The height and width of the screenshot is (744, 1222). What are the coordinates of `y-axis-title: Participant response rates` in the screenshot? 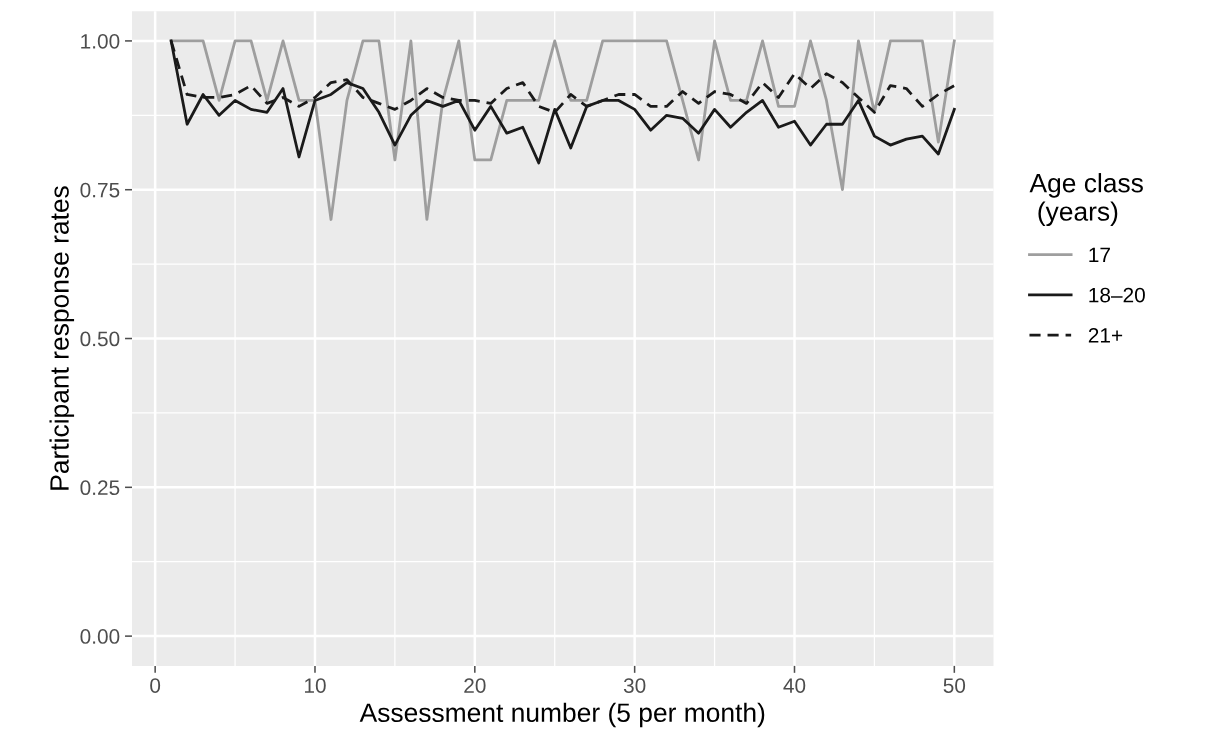 It's located at (62, 338).